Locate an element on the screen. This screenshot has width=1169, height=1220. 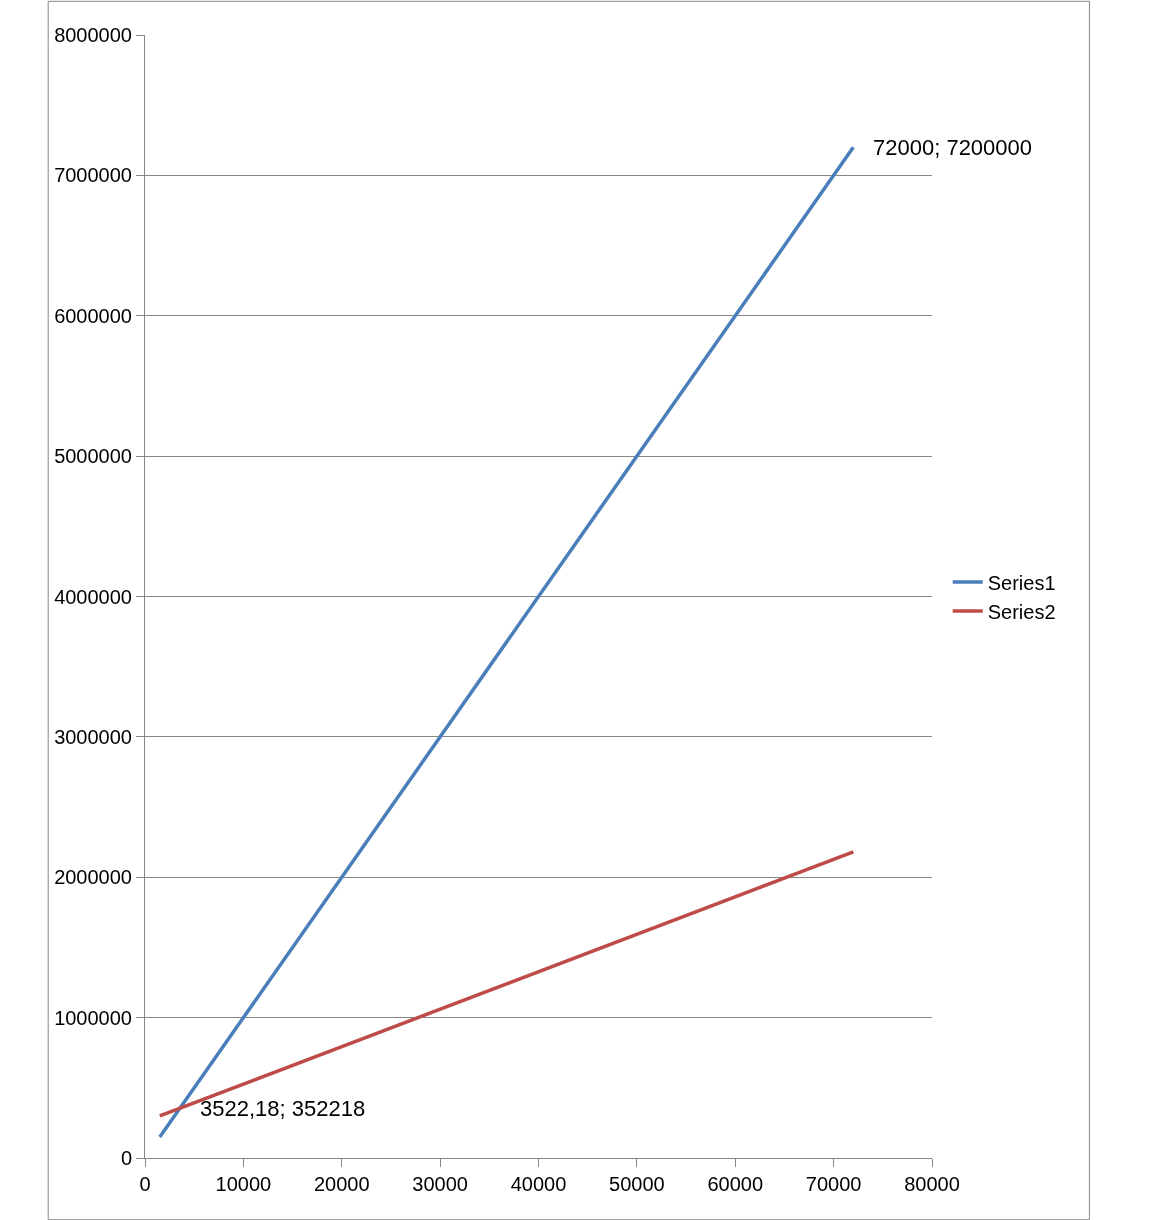
y-tick-label: 0 is located at coordinates (126, 1158).